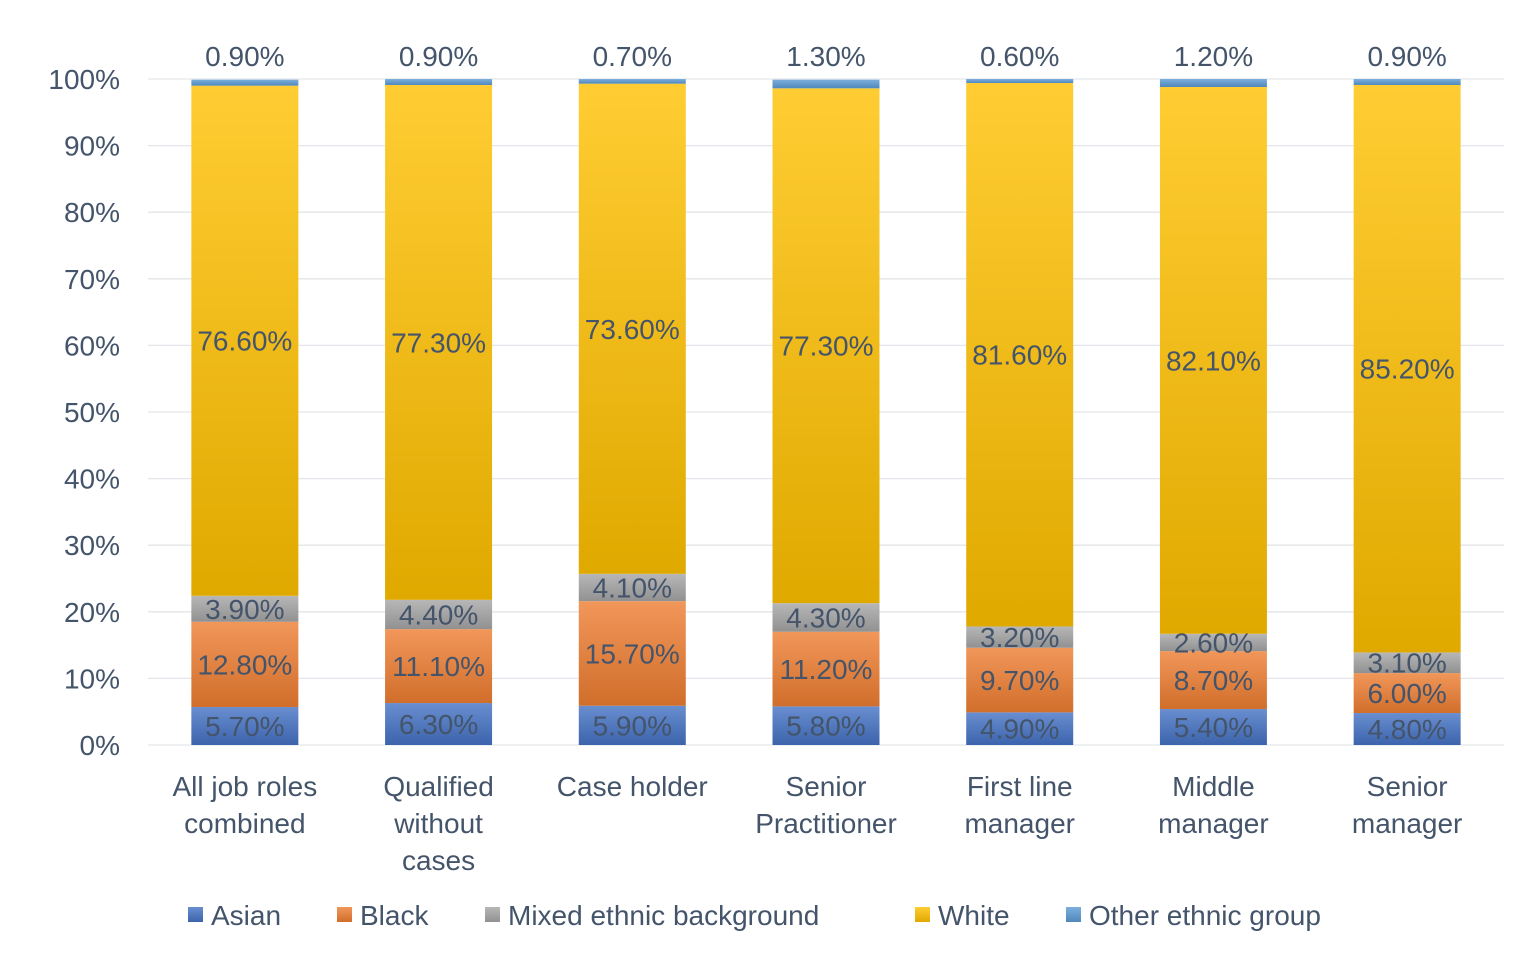 Image resolution: width=1536 pixels, height=970 pixels. Describe the element at coordinates (1019, 355) in the screenshot. I see `data-label: 81.60%` at that location.